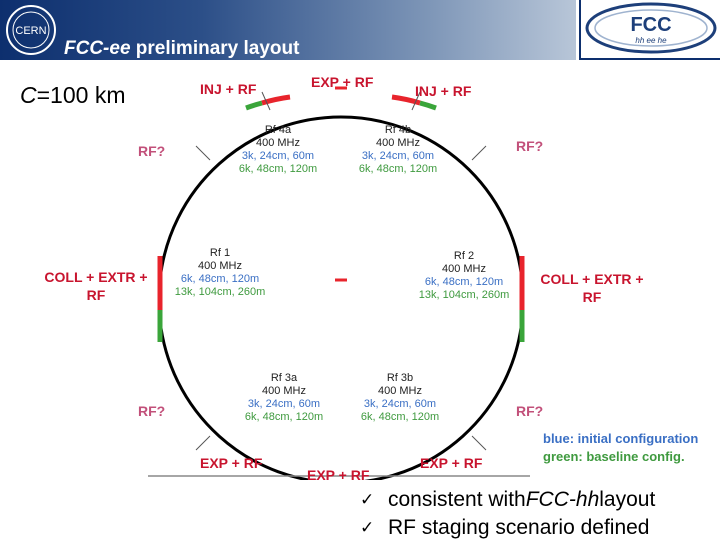  What do you see at coordinates (507, 528) in the screenshot?
I see `bullet-item: ✓ RF staging scenario defined` at bounding box center [507, 528].